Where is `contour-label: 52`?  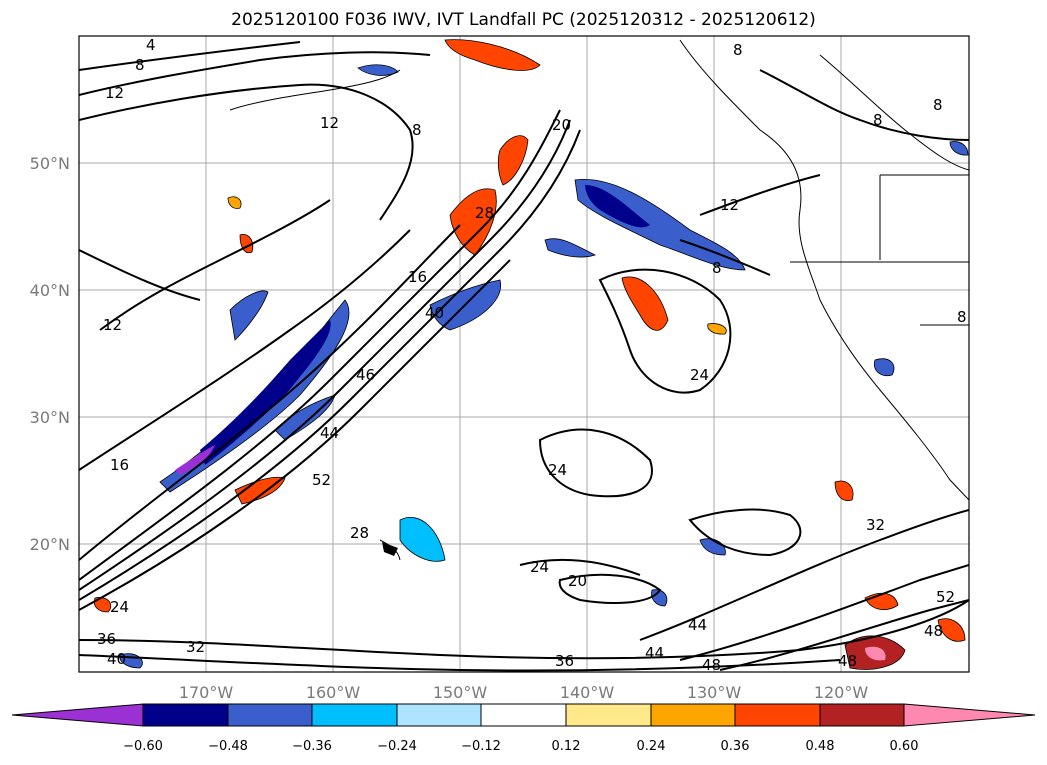
contour-label: 52 is located at coordinates (945, 597).